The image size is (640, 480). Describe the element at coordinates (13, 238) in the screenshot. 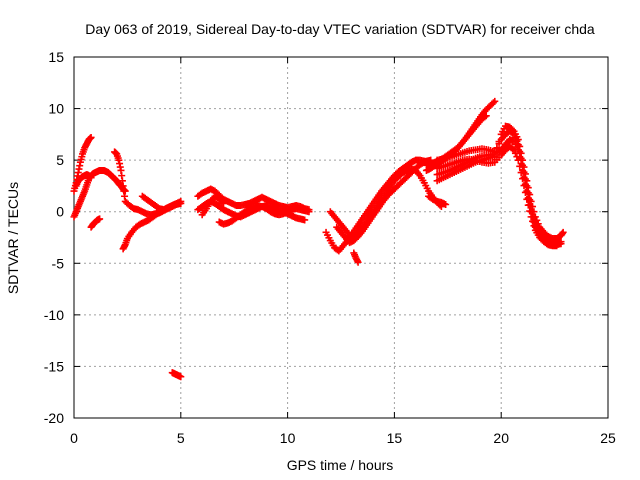

I see `y-axis-label: SDTVAR / TECUs` at that location.